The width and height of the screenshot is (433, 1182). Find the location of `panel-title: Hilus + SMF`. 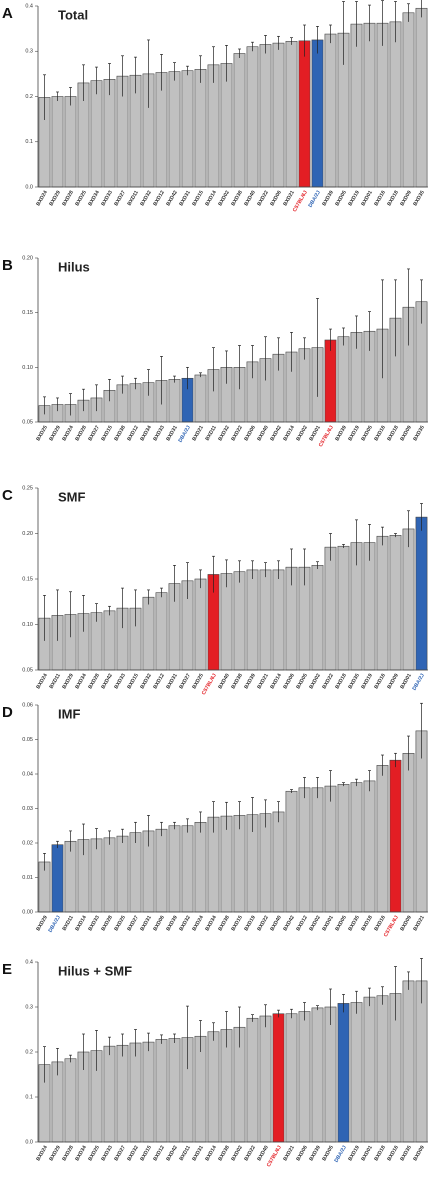

panel-title: Hilus + SMF is located at coordinates (95, 970).